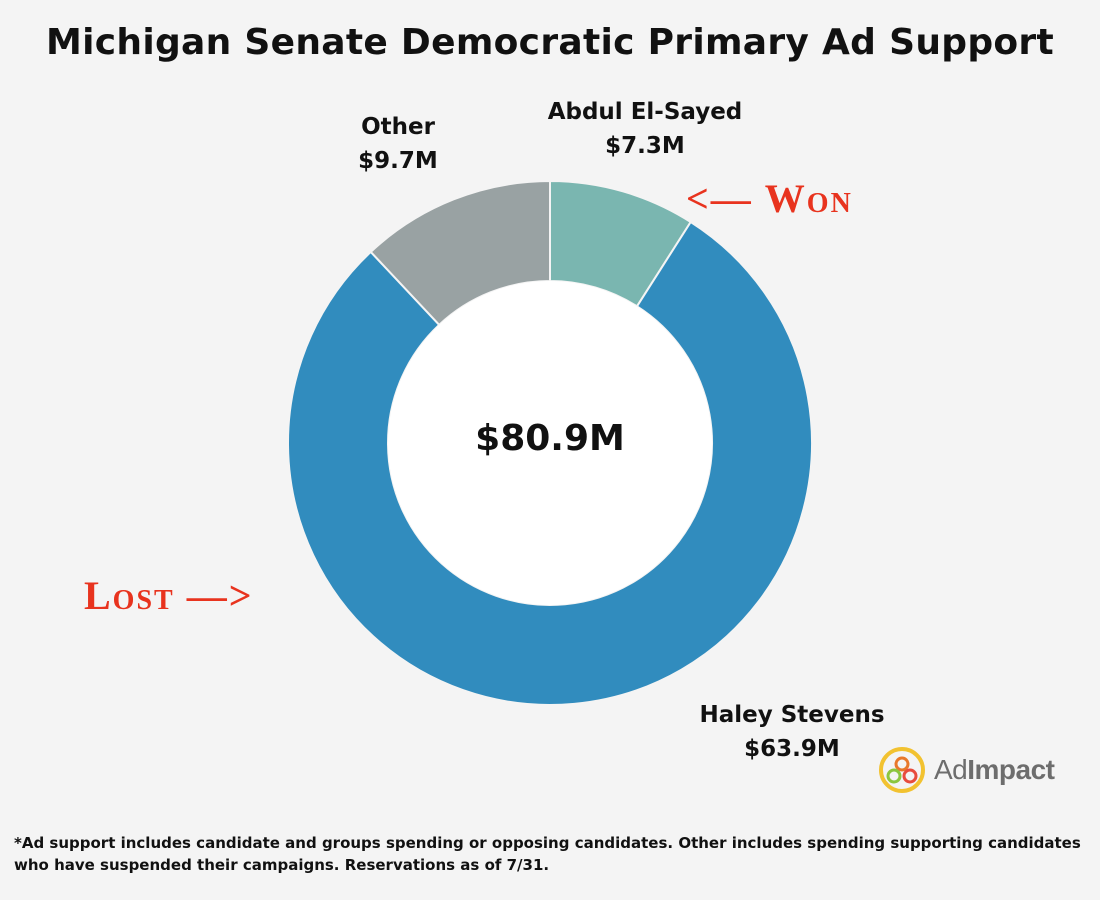 The image size is (1100, 900). I want to click on won-annotation: <— Won, so click(769, 198).